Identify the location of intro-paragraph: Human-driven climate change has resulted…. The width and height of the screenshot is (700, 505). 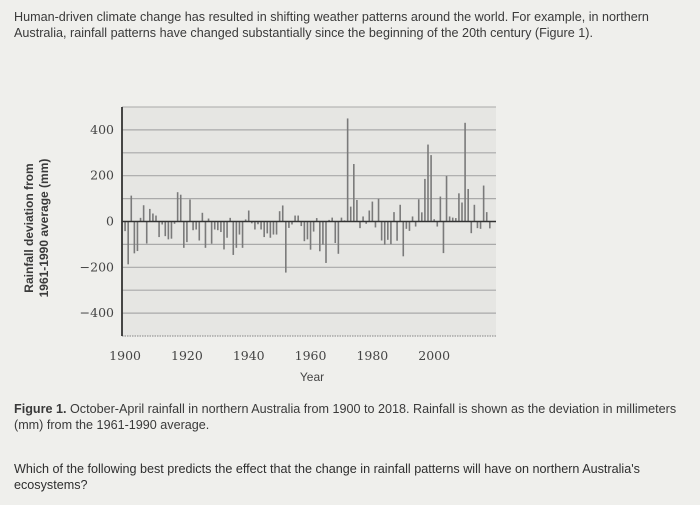
(331, 25).